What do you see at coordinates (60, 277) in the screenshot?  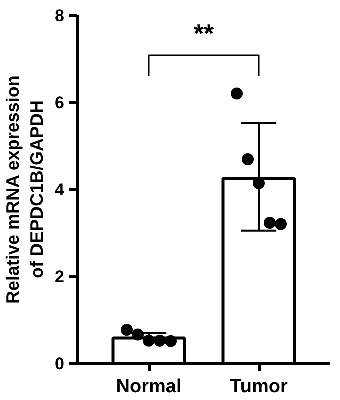 I see `y-tick-label: 2` at bounding box center [60, 277].